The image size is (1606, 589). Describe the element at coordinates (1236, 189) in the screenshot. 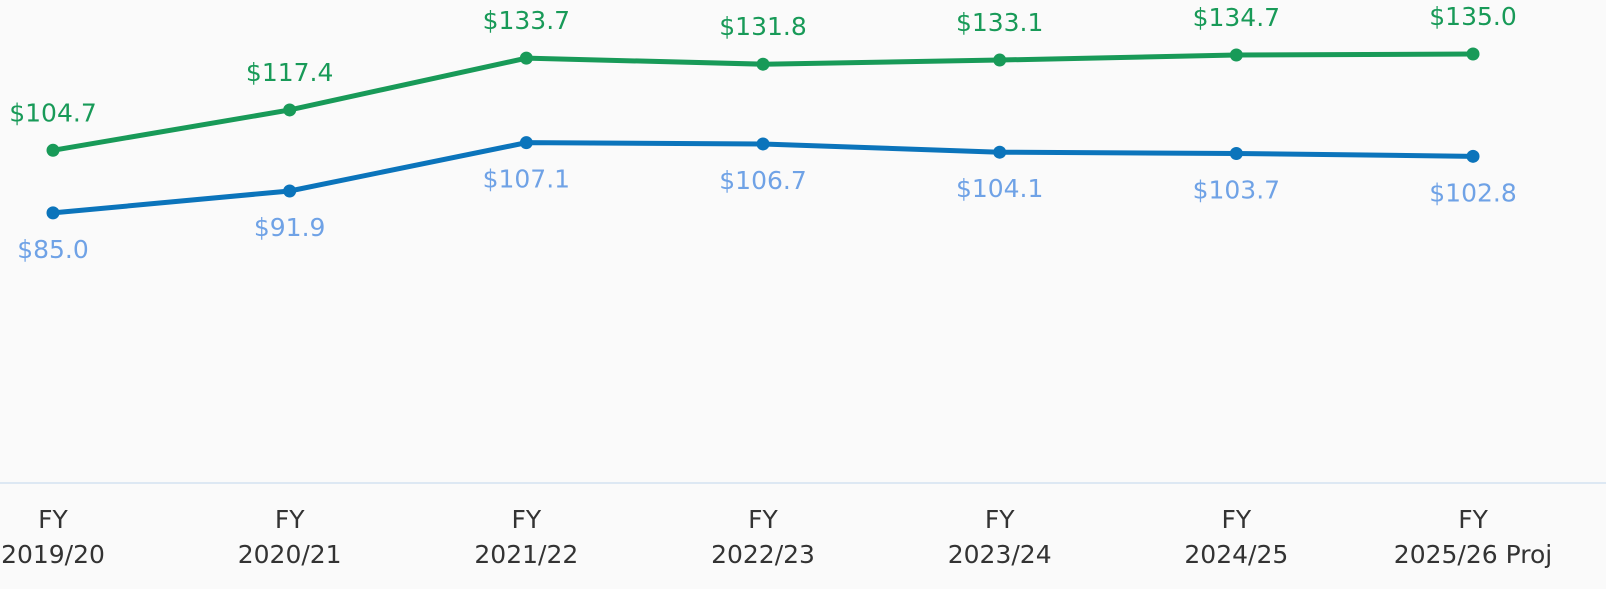

I see `data-label: $103.7` at that location.